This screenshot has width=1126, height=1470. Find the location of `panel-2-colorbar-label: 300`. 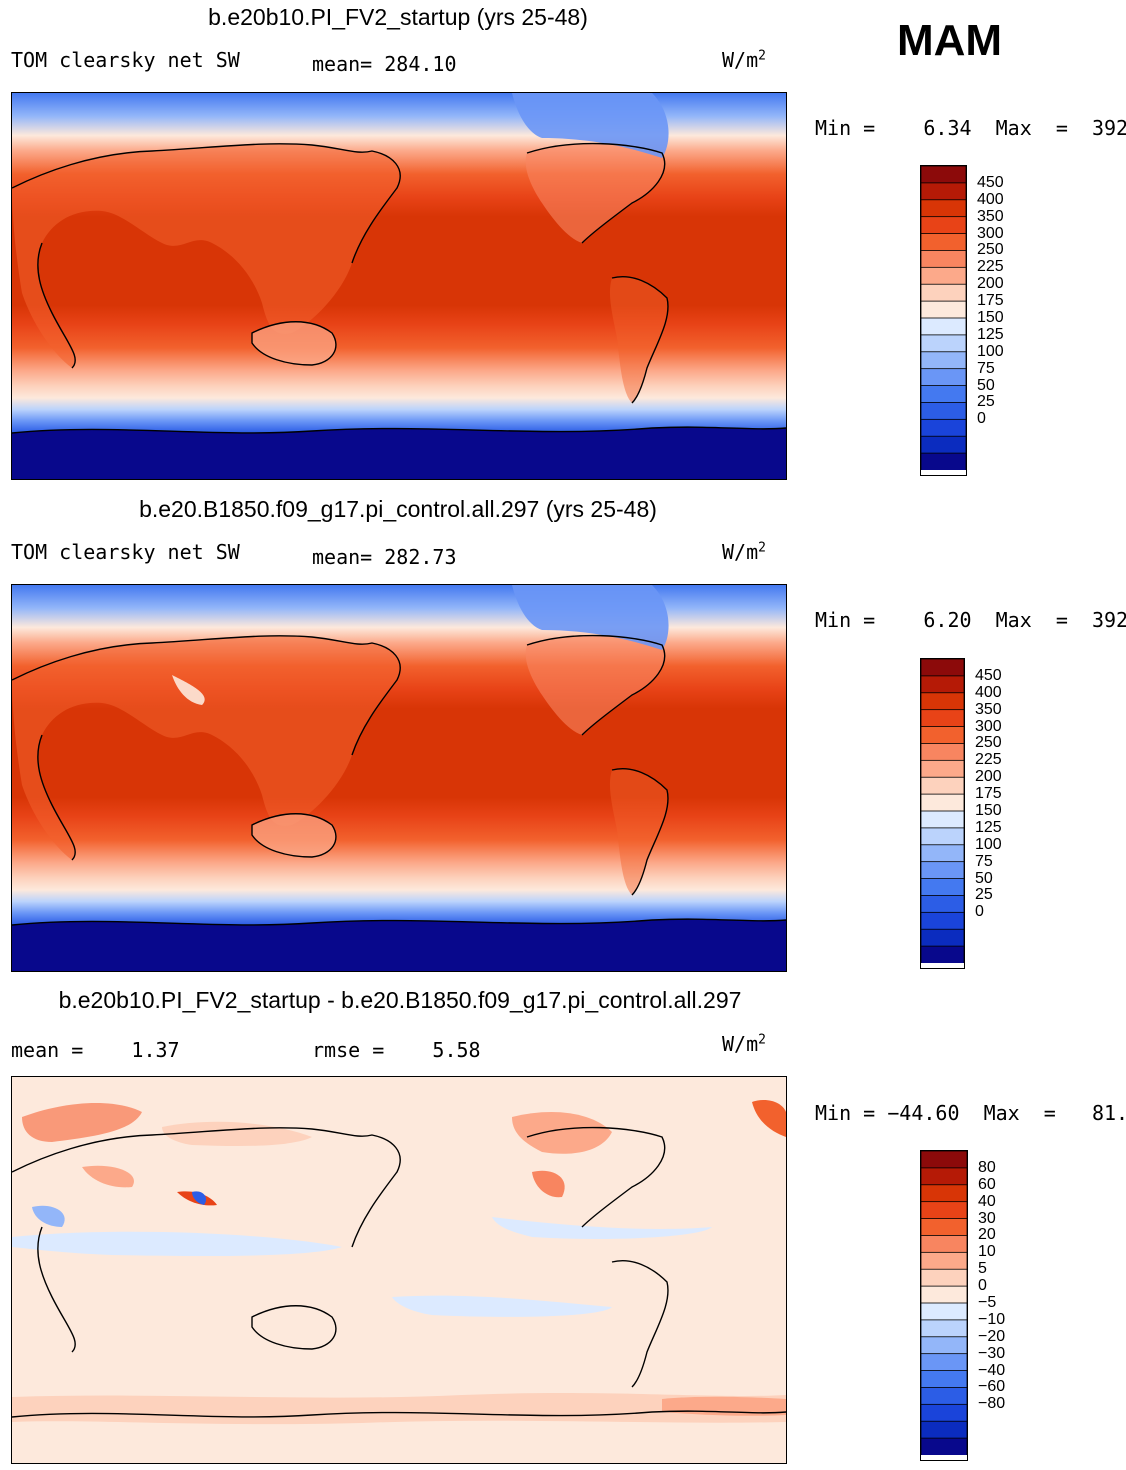

panel-2-colorbar-label: 300 is located at coordinates (988, 726).